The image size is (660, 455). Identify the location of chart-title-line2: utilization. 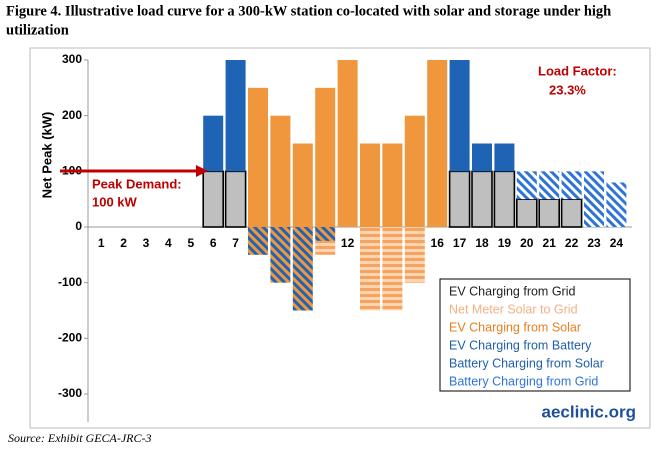
(37, 30).